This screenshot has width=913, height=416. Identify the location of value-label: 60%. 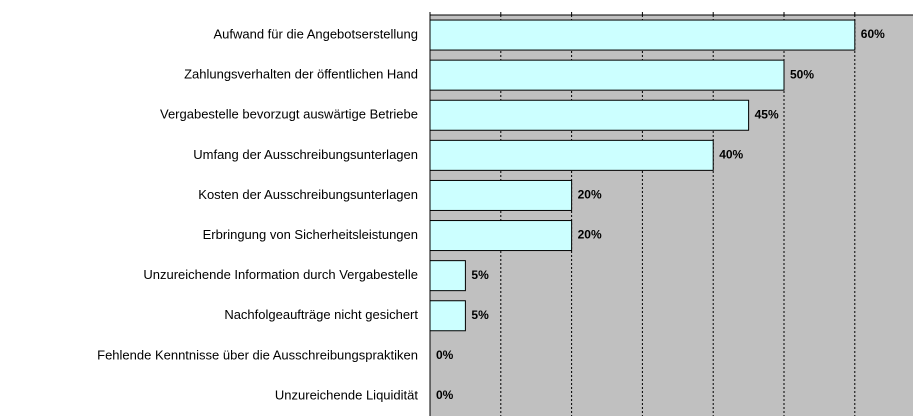
(873, 34).